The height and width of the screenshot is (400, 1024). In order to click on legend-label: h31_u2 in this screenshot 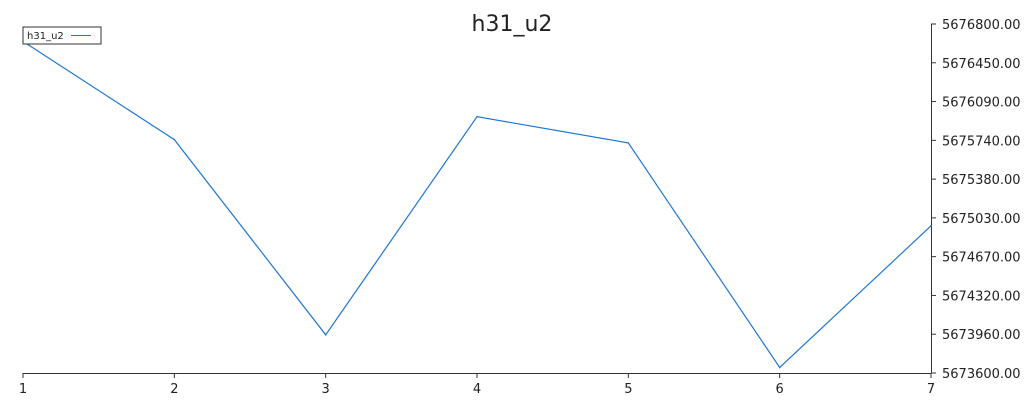, I will do `click(45, 36)`.